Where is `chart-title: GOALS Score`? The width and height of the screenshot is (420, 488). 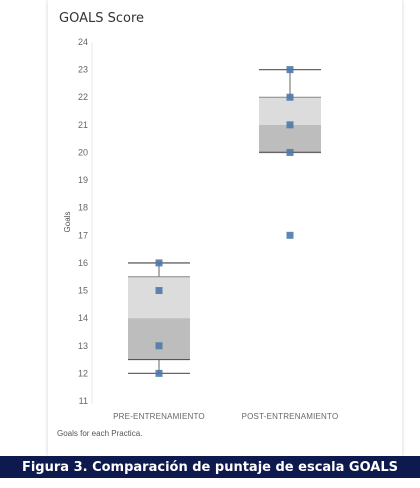
chart-title: GOALS Score is located at coordinates (102, 18).